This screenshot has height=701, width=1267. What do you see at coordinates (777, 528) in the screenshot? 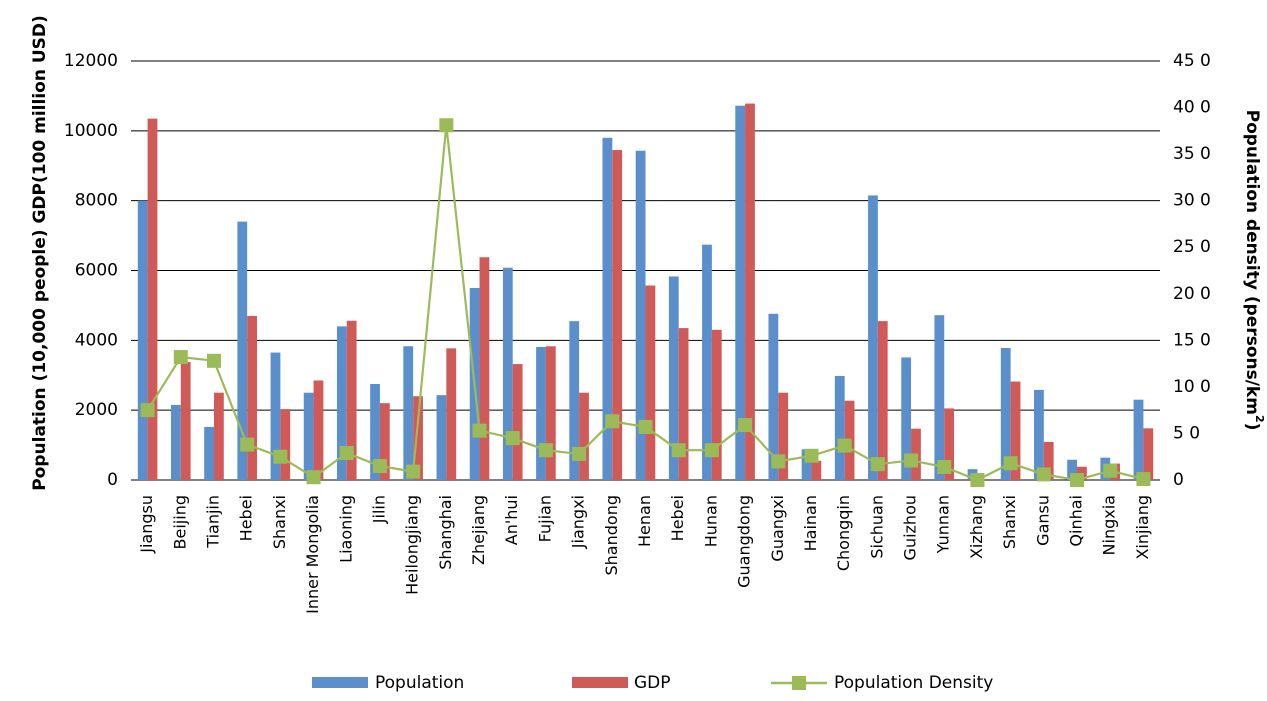
I see `x-tick-label: Guangxi` at bounding box center [777, 528].